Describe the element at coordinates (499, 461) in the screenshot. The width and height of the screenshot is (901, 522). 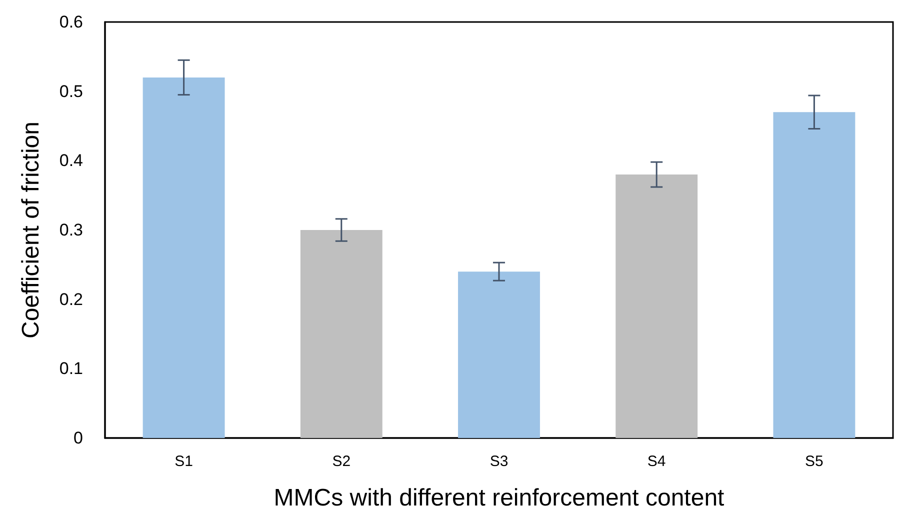
I see `x-tick-label: S3` at that location.